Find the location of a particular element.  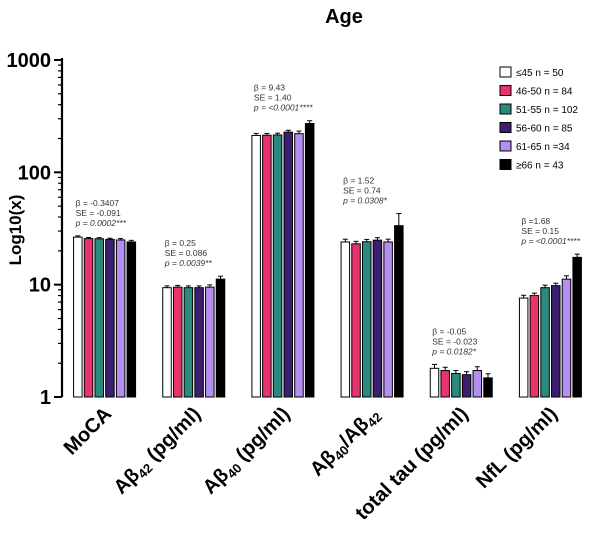

x-tick-label: Aβ42 (pg/ml) is located at coordinates (158, 451).